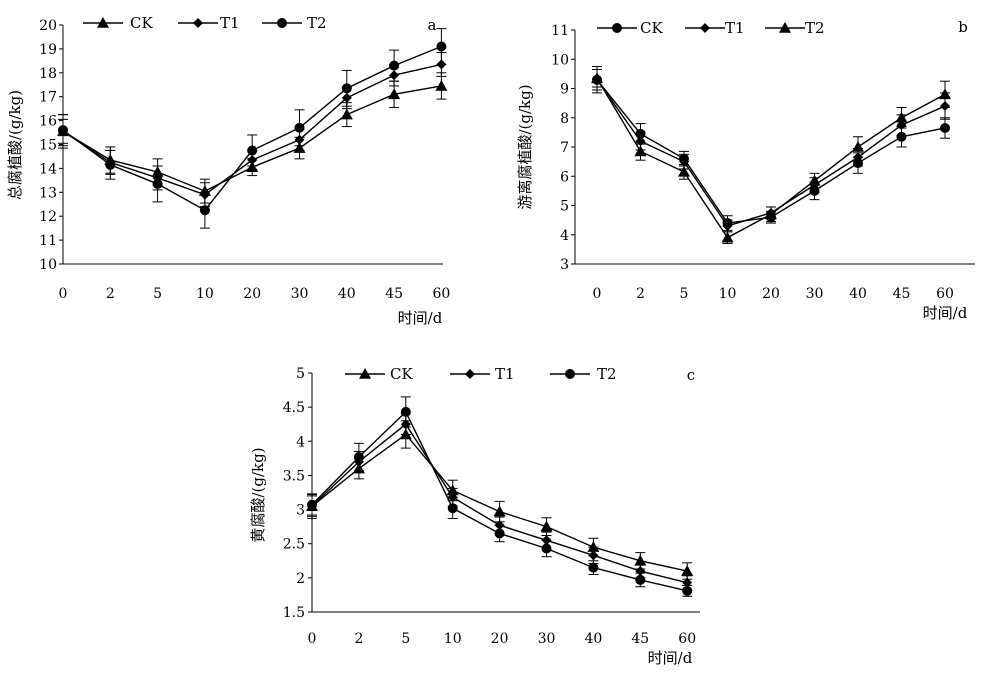 The image size is (1000, 681). Describe the element at coordinates (258, 494) in the screenshot. I see `y-axis-label: 黄腐酸/(g/kg)` at that location.